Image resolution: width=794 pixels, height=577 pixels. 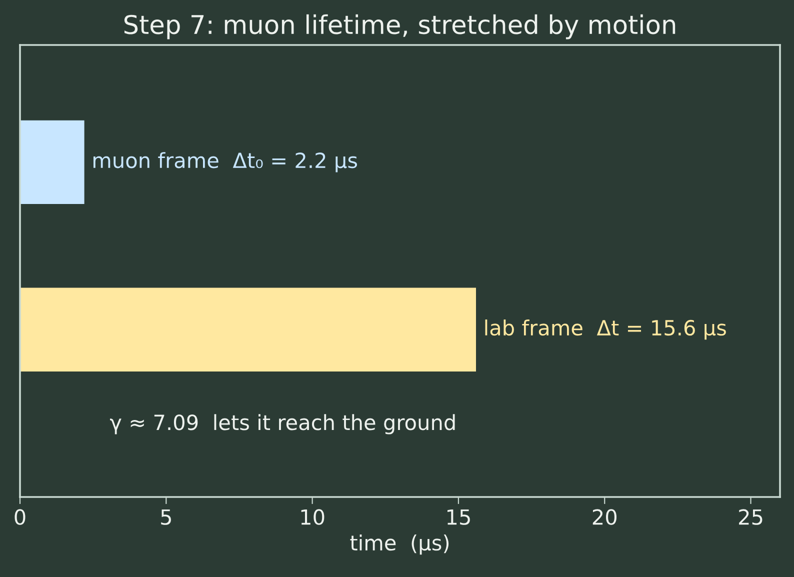 What do you see at coordinates (312, 517) in the screenshot?
I see `x-tick-label: 10` at bounding box center [312, 517].